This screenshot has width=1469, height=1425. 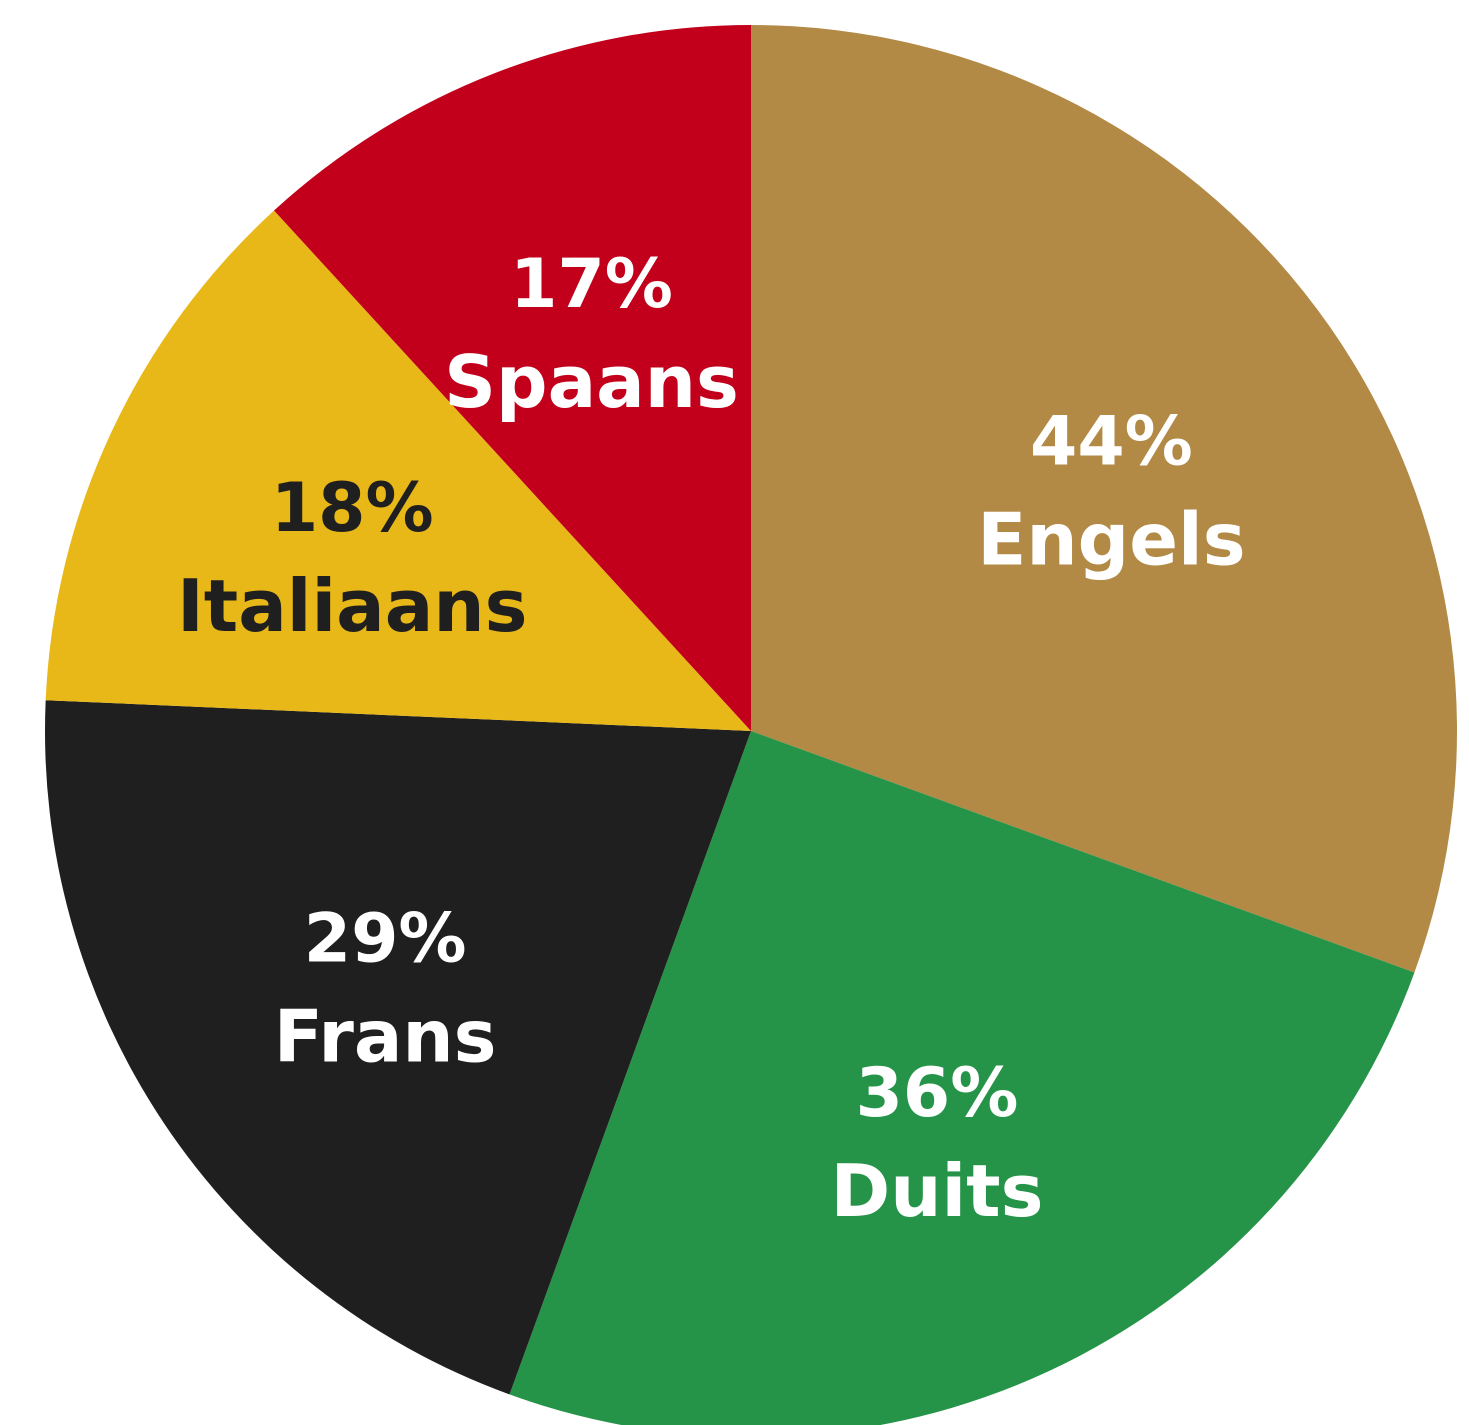 What do you see at coordinates (591, 334) in the screenshot?
I see `slice-label-spaans: 17% Spaans` at bounding box center [591, 334].